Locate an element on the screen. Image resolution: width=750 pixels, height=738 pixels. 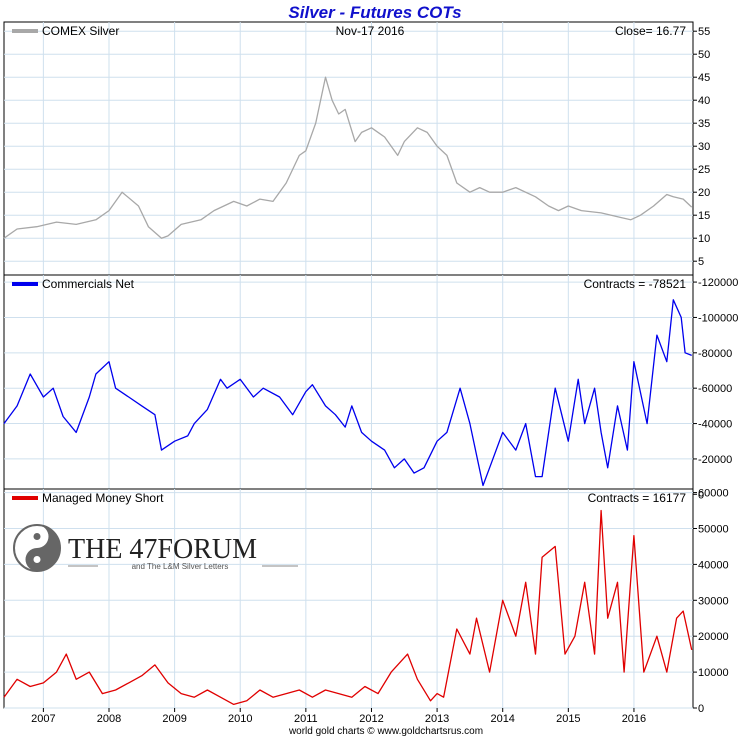
xtick-label: 2007 is located at coordinates (43, 719).